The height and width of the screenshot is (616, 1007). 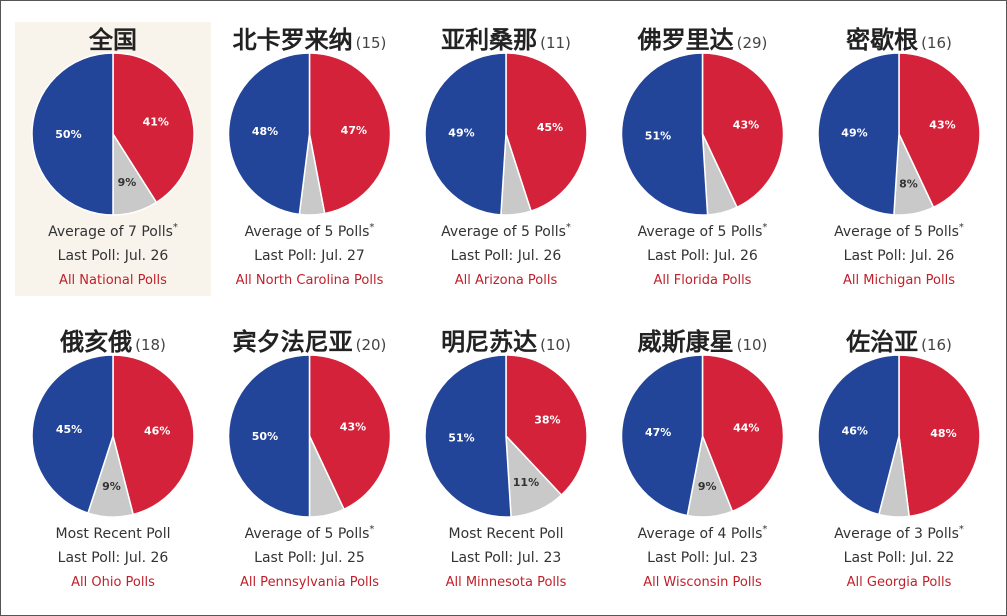 I want to click on title-text: 密歇根, so click(x=882, y=39).